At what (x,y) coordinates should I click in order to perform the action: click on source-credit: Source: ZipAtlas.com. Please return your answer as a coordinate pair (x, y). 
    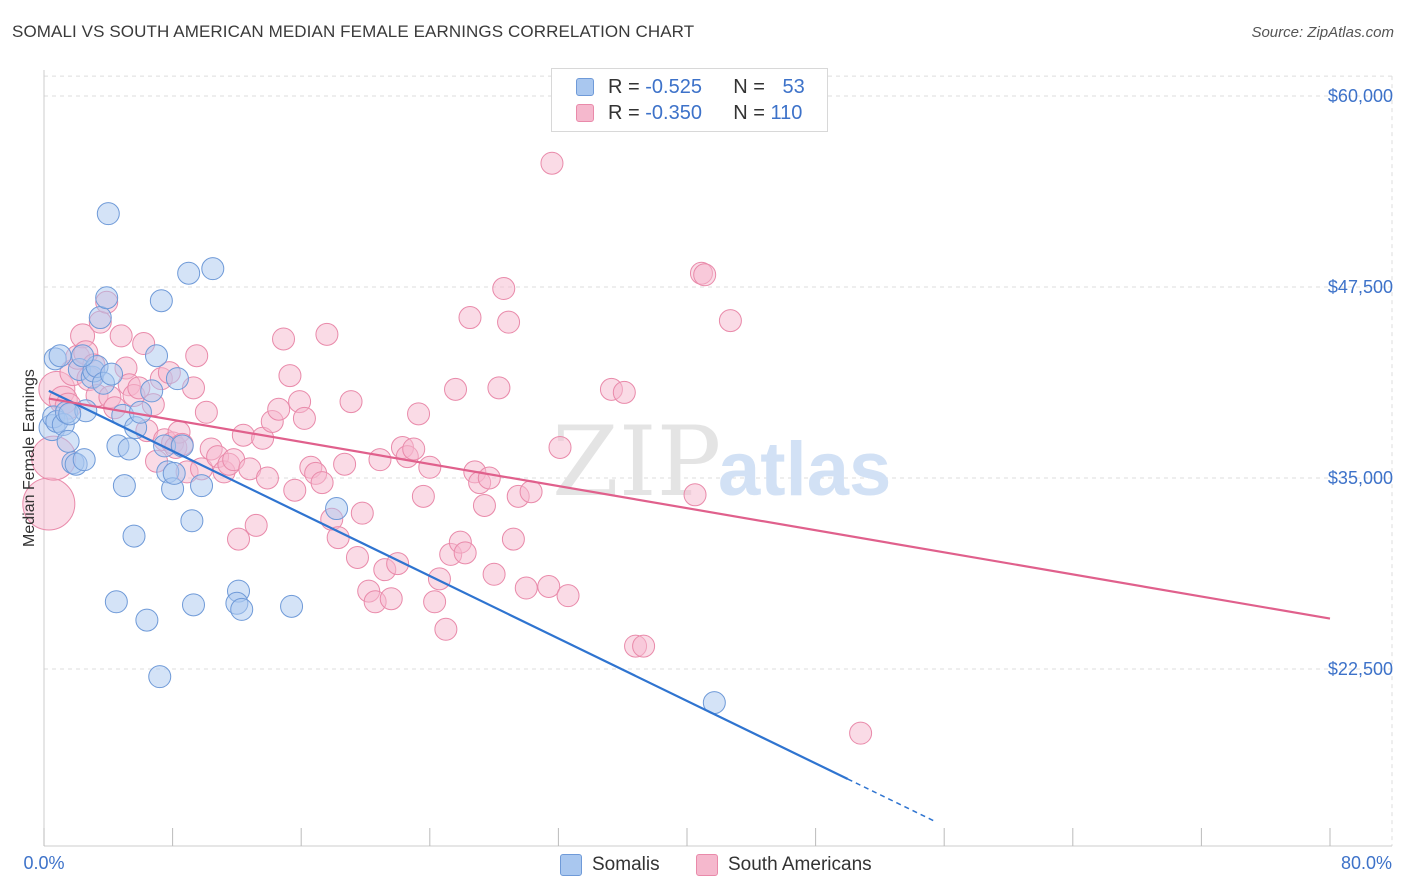
    Looking at the image, I should click on (1322, 32).